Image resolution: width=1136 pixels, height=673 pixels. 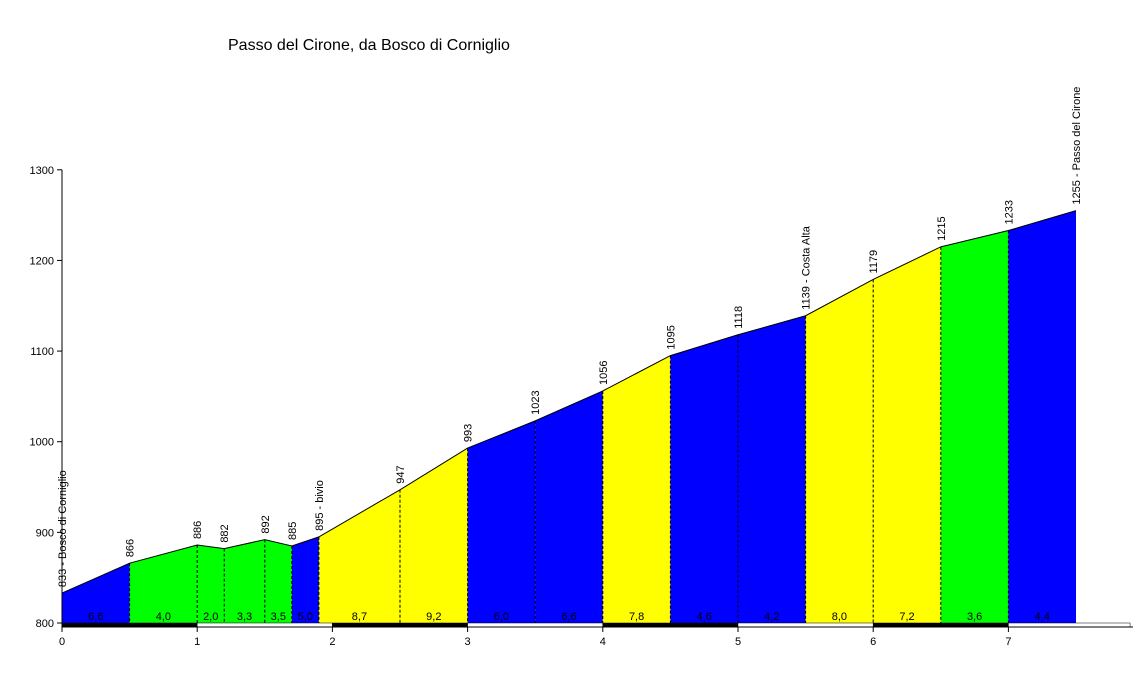 What do you see at coordinates (320, 505) in the screenshot?
I see `elevation-label-6: 895 - bivio` at bounding box center [320, 505].